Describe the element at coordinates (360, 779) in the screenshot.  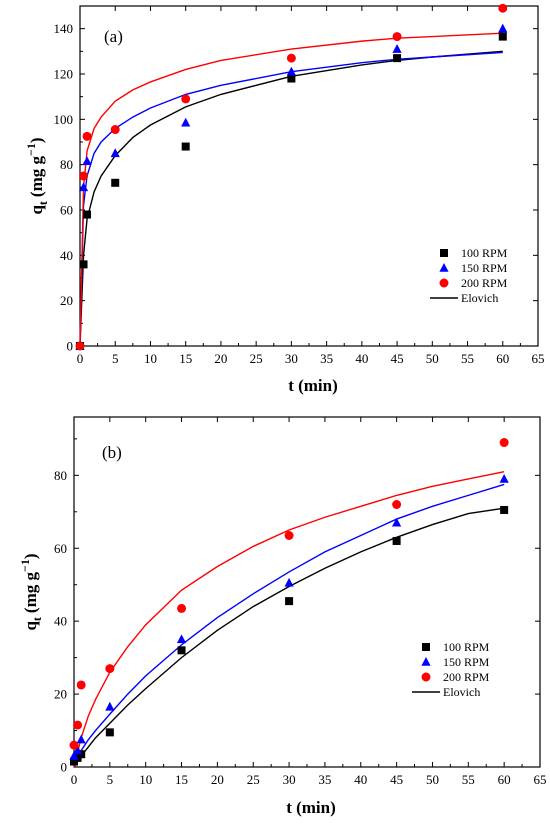
I see `x-tick-label: 40` at that location.